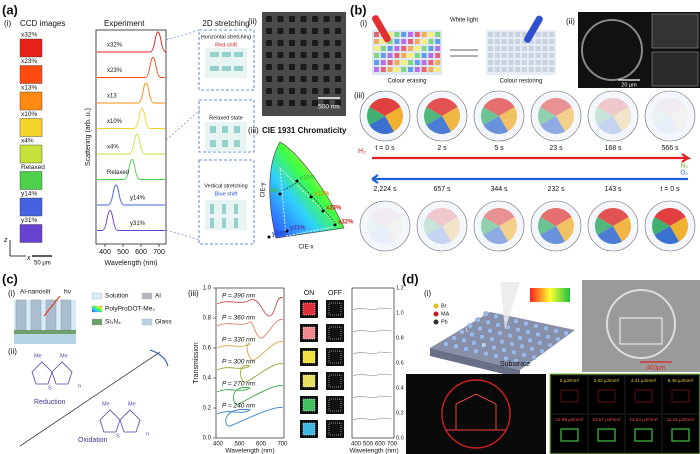 The width and height of the screenshot is (700, 454). I want to click on sample-label: x23%, so click(29, 61).